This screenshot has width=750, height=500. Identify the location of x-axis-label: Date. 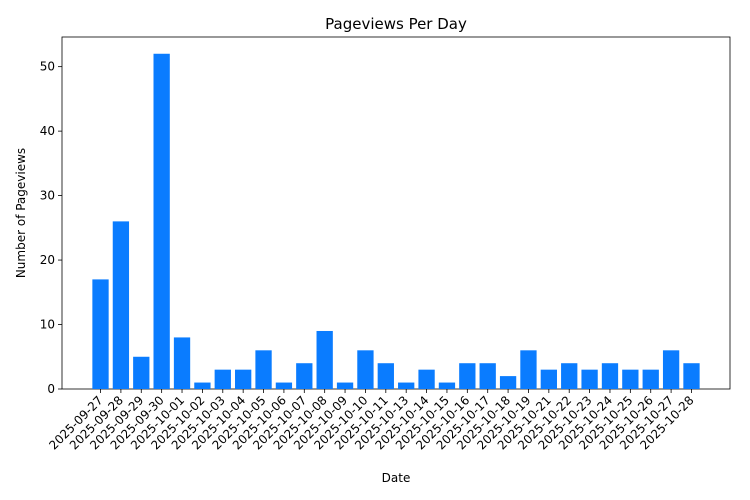
(396, 478).